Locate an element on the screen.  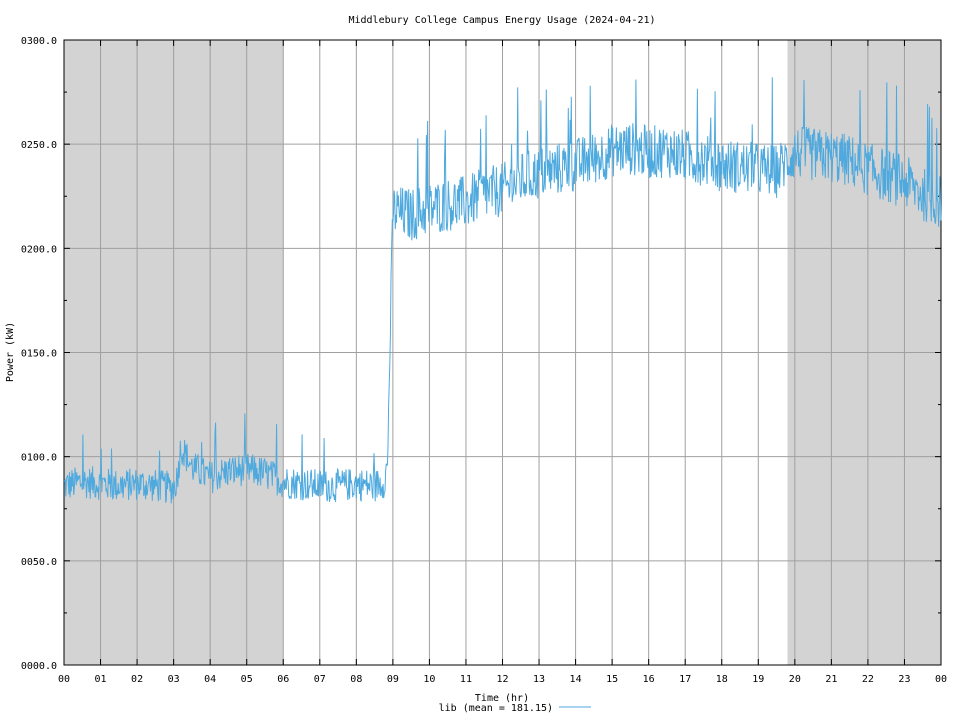
x-tick-label-16: 16 is located at coordinates (649, 679).